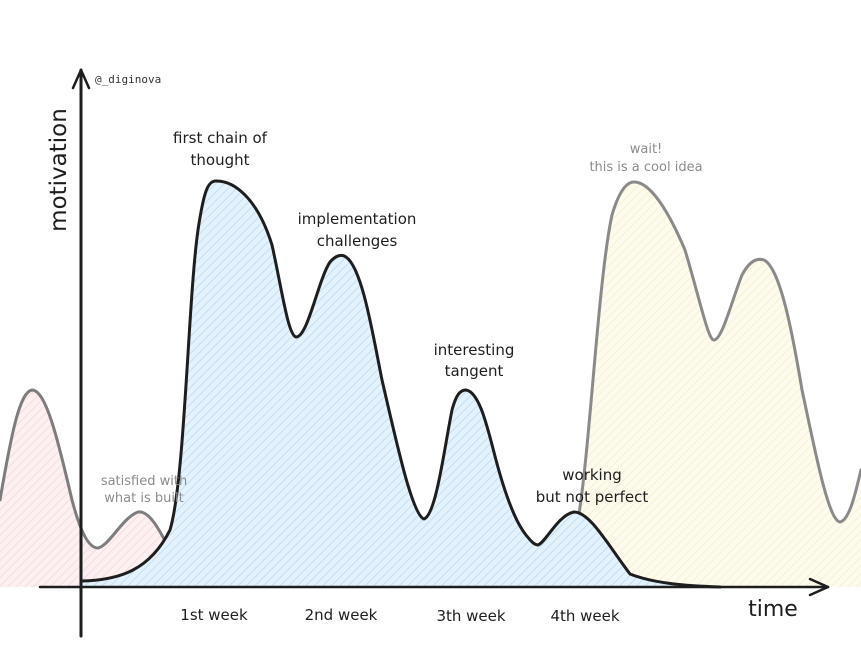  Describe the element at coordinates (214, 615) in the screenshot. I see `week-label-1: 1st week` at that location.